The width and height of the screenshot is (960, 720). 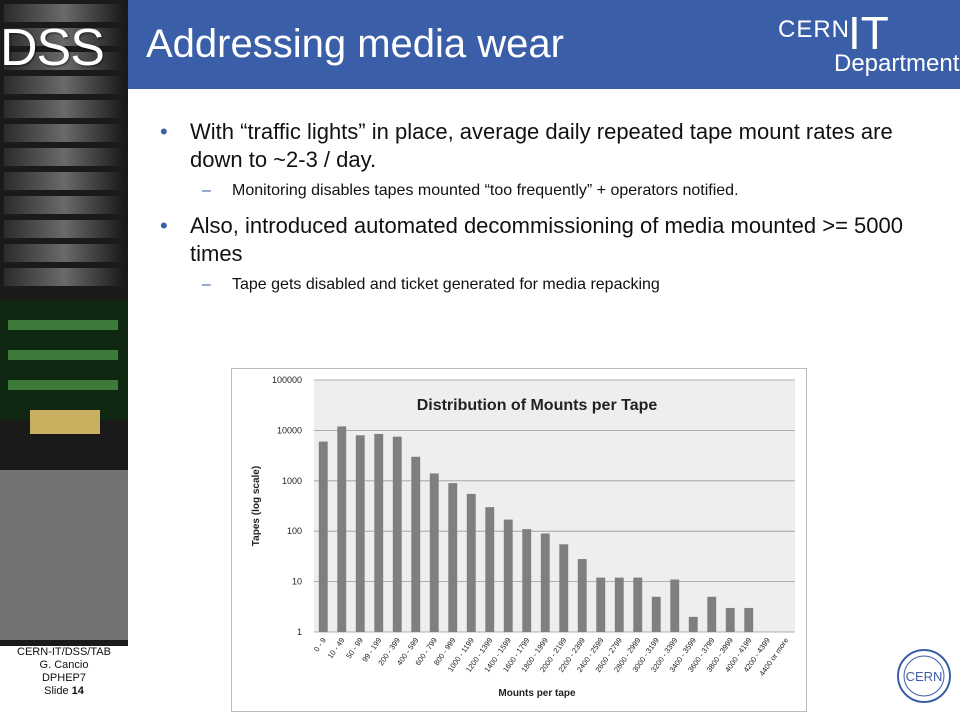 What do you see at coordinates (287, 380) in the screenshot?
I see `y-tick-label: 100000` at bounding box center [287, 380].